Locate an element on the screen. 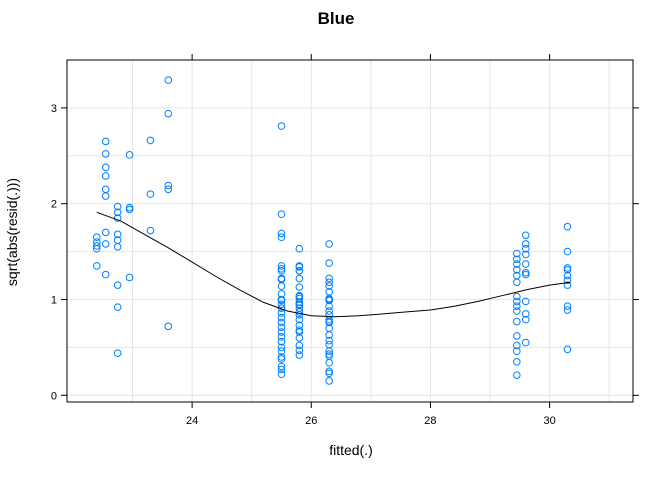 This screenshot has height=480, width=672. y-tick-label: 1 is located at coordinates (54, 300).